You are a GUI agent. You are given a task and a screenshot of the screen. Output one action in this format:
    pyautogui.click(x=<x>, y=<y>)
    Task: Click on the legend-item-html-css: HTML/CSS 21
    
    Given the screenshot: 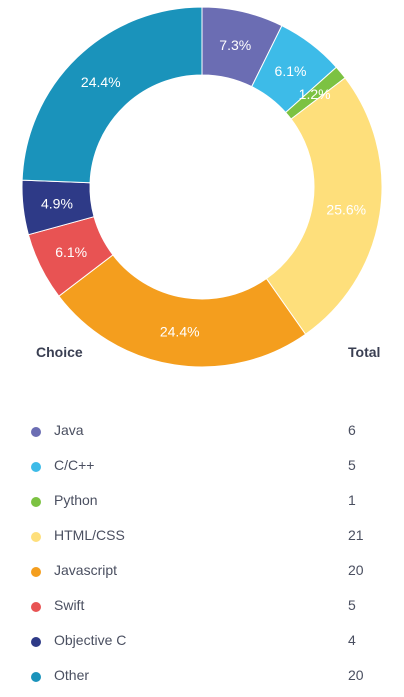 What is the action you would take?
    pyautogui.click(x=202, y=537)
    